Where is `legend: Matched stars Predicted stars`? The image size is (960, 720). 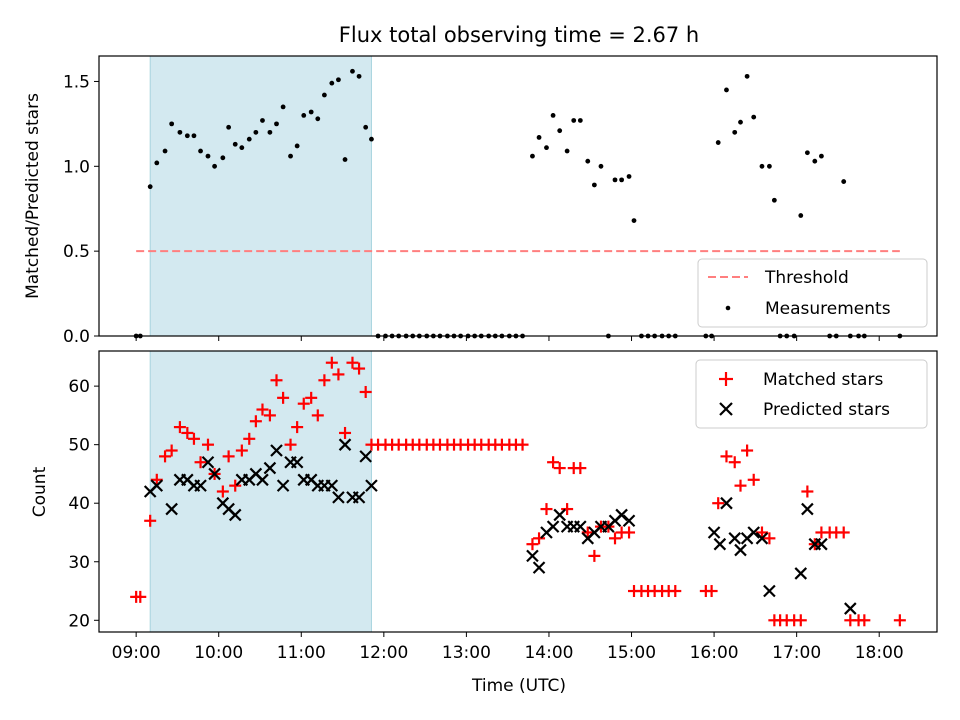
legend: Matched stars Predicted stars is located at coordinates (811, 394).